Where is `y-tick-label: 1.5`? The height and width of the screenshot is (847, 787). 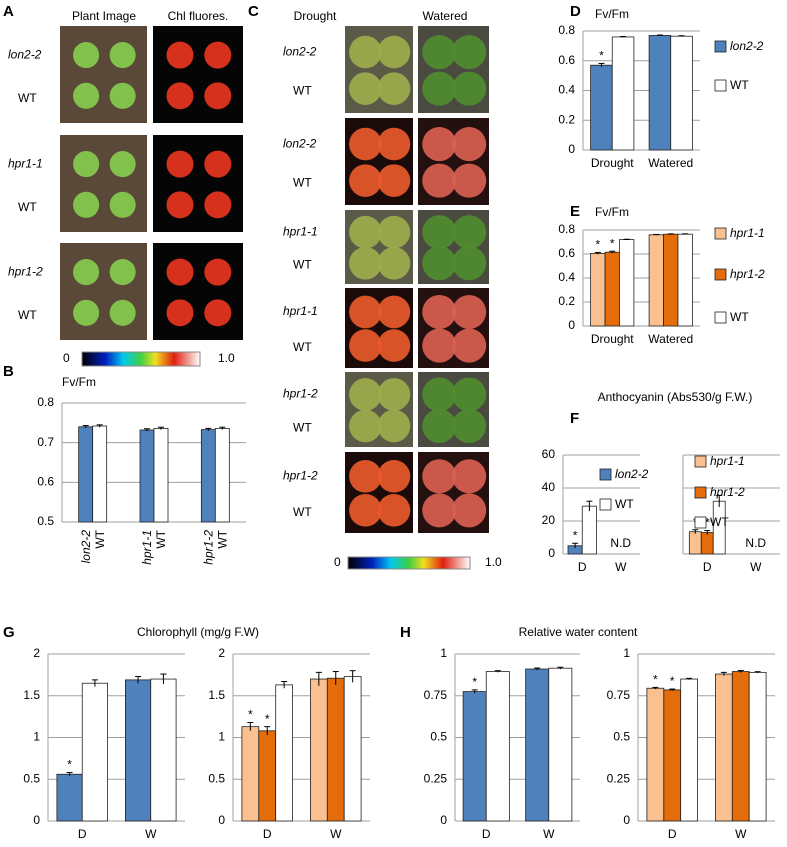 y-tick-label: 1.5 is located at coordinates (216, 695).